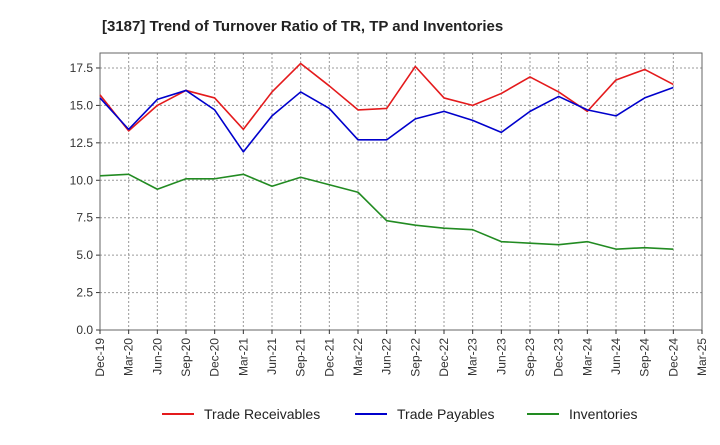  I want to click on y-tick-label: 5.0, so click(84, 255).